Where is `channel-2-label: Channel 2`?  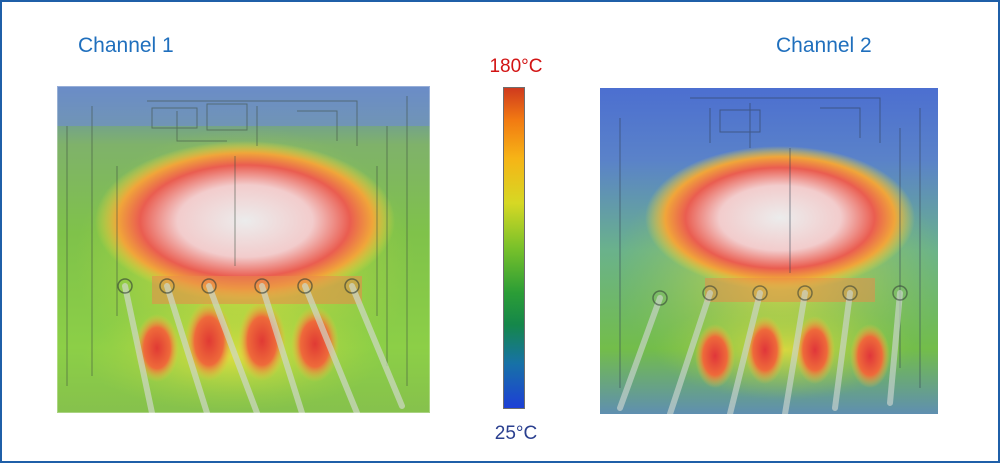
channel-2-label: Channel 2 is located at coordinates (824, 45).